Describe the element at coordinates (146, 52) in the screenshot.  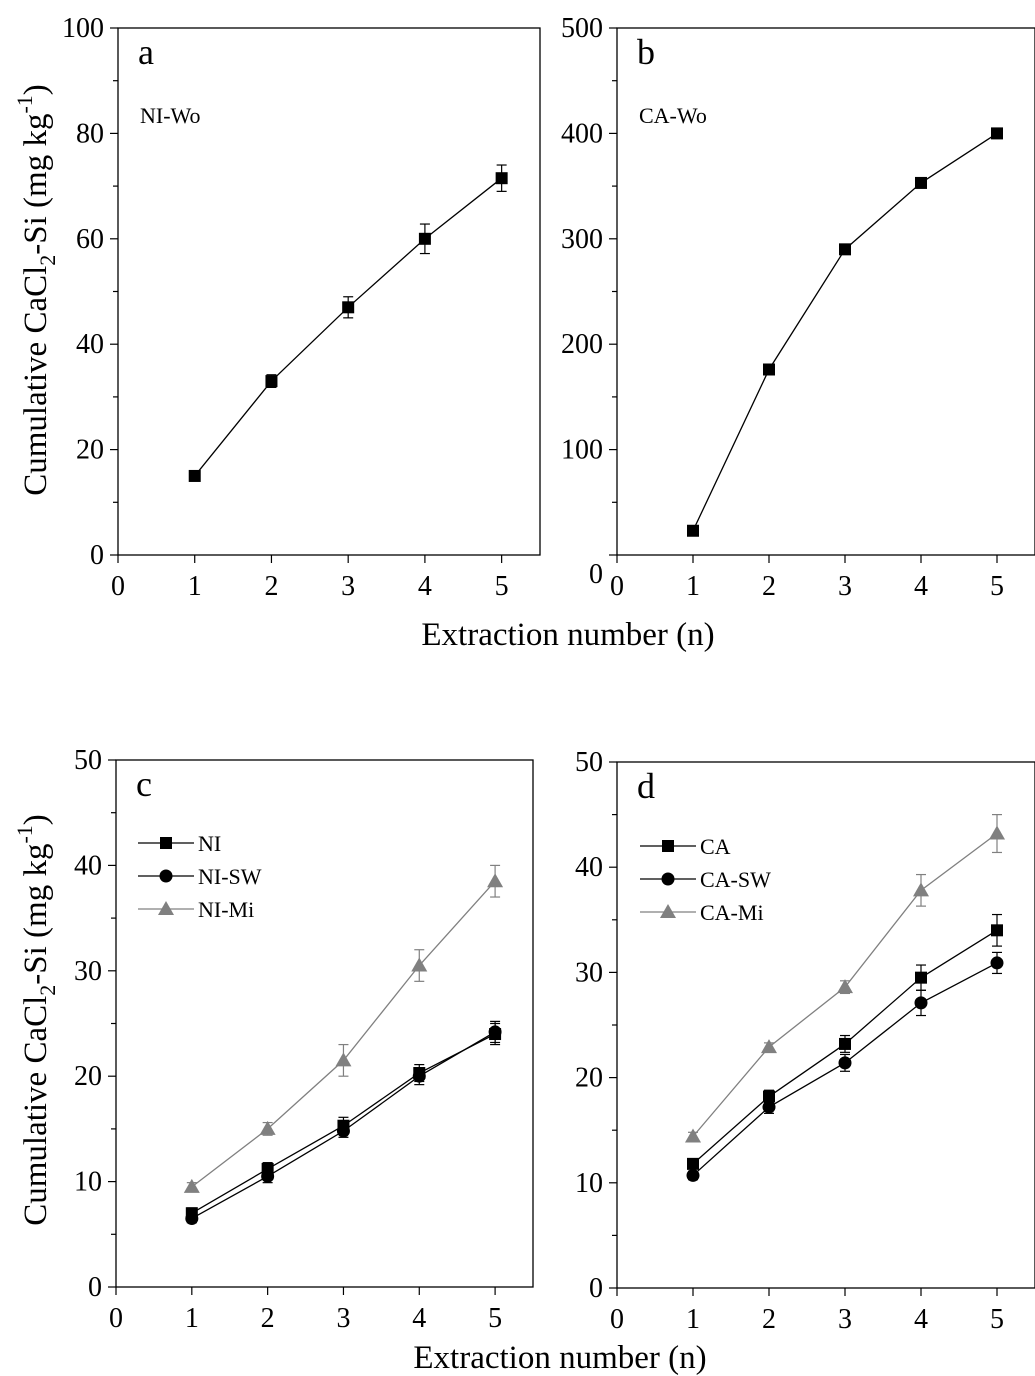
I see `panel-letter: a` at that location.